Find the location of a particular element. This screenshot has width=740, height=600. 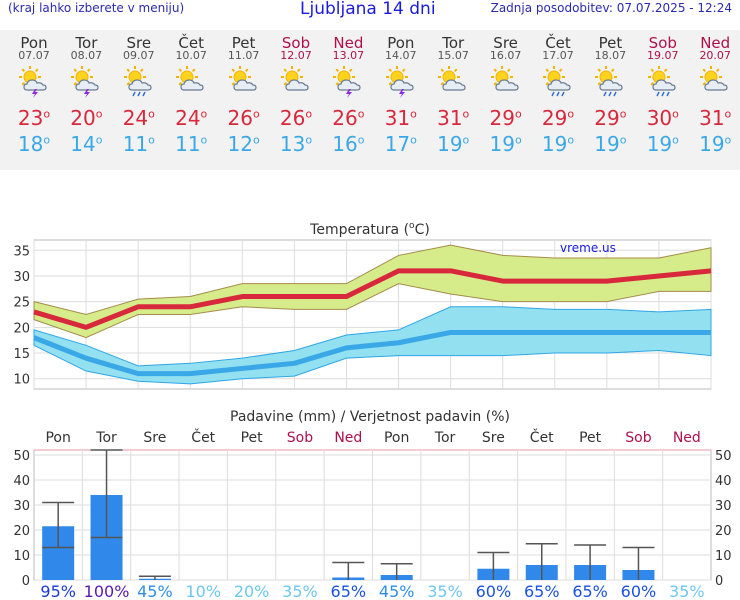

day-column: Pon 14.07 31o 17o is located at coordinates (401, 93).